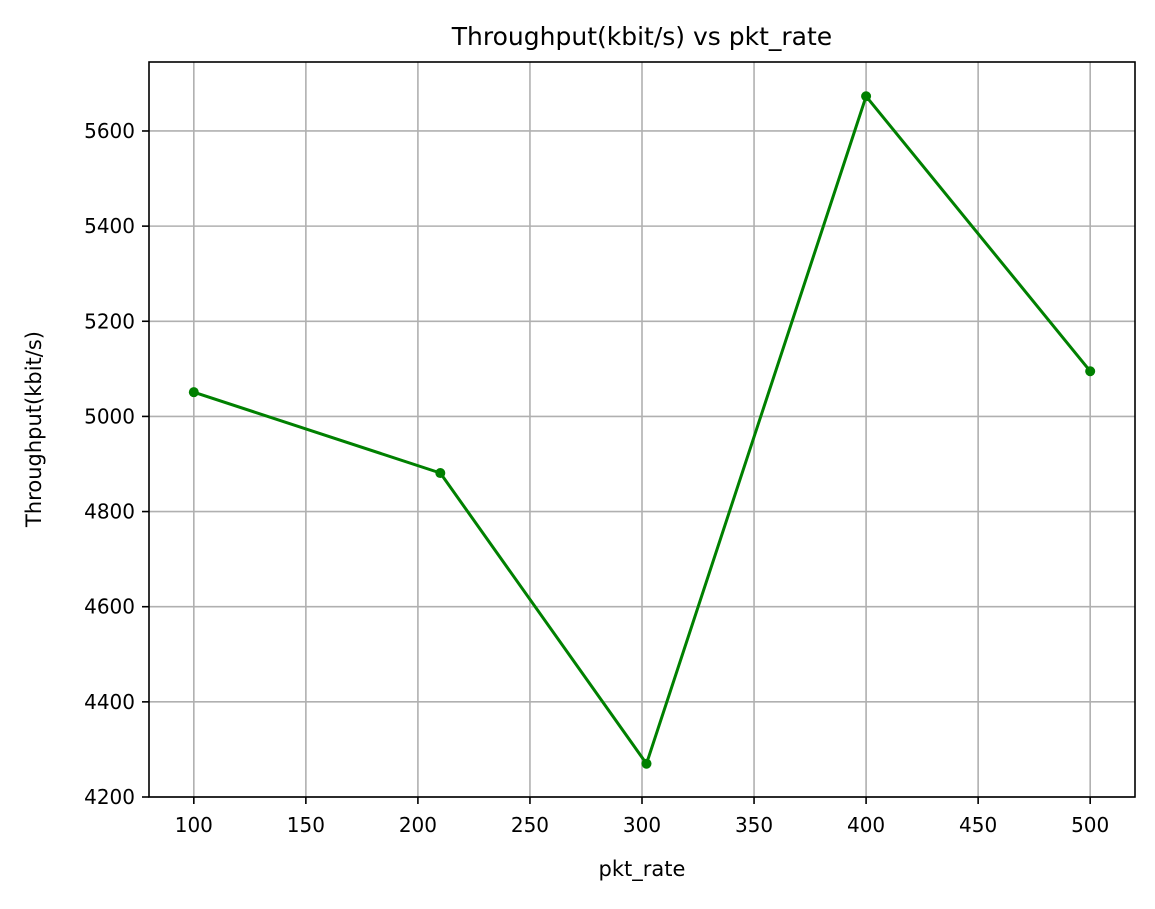 This screenshot has height=909, width=1155. What do you see at coordinates (642, 869) in the screenshot?
I see `x-axis-label: pkt_rate` at bounding box center [642, 869].